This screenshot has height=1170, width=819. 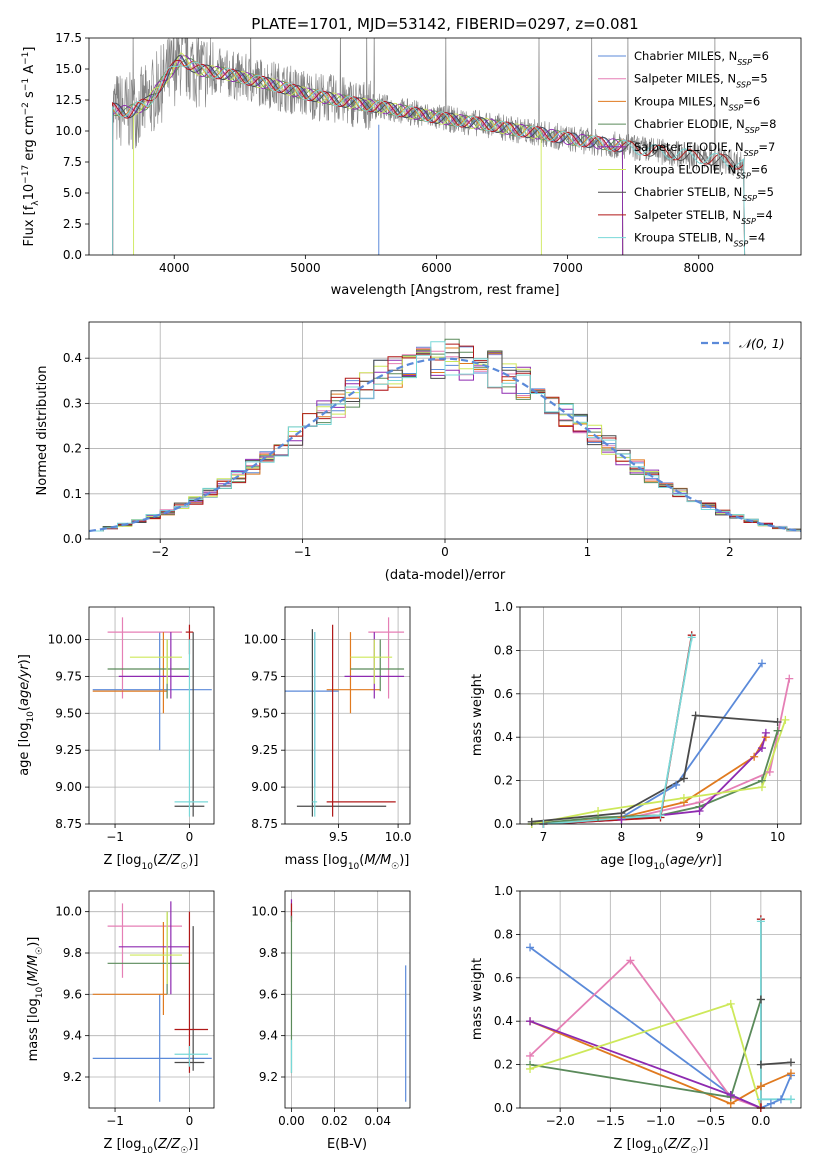 What do you see at coordinates (68, 787) in the screenshot?
I see `y-tick-label: 9.00` at bounding box center [68, 787].